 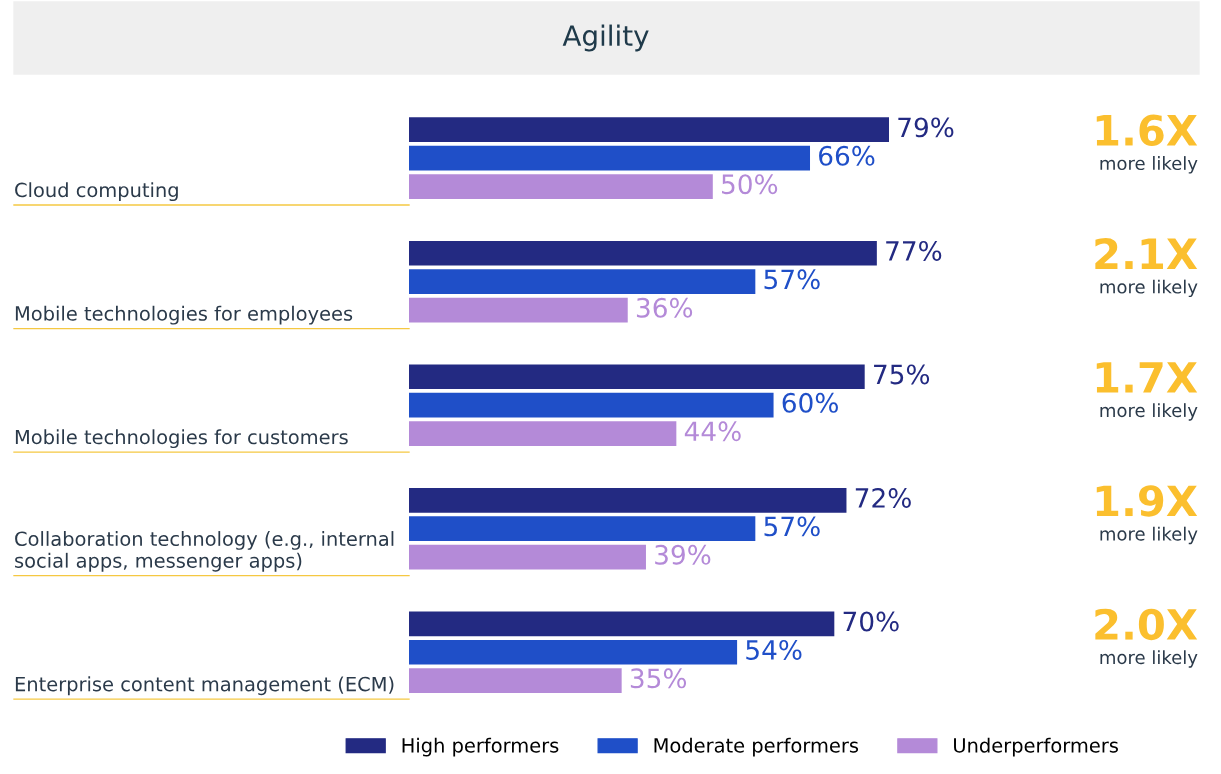 I want to click on legend-label: High performers, so click(x=480, y=747).